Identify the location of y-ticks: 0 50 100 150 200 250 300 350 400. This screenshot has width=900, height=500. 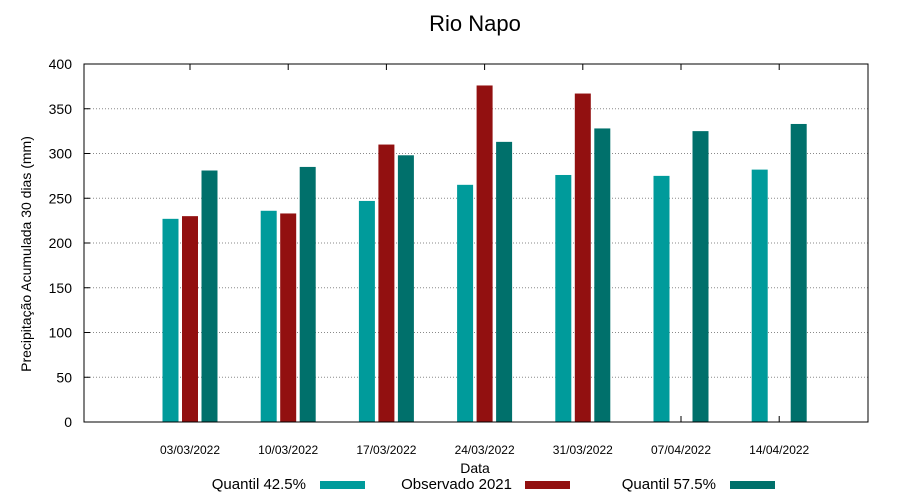
(69, 243).